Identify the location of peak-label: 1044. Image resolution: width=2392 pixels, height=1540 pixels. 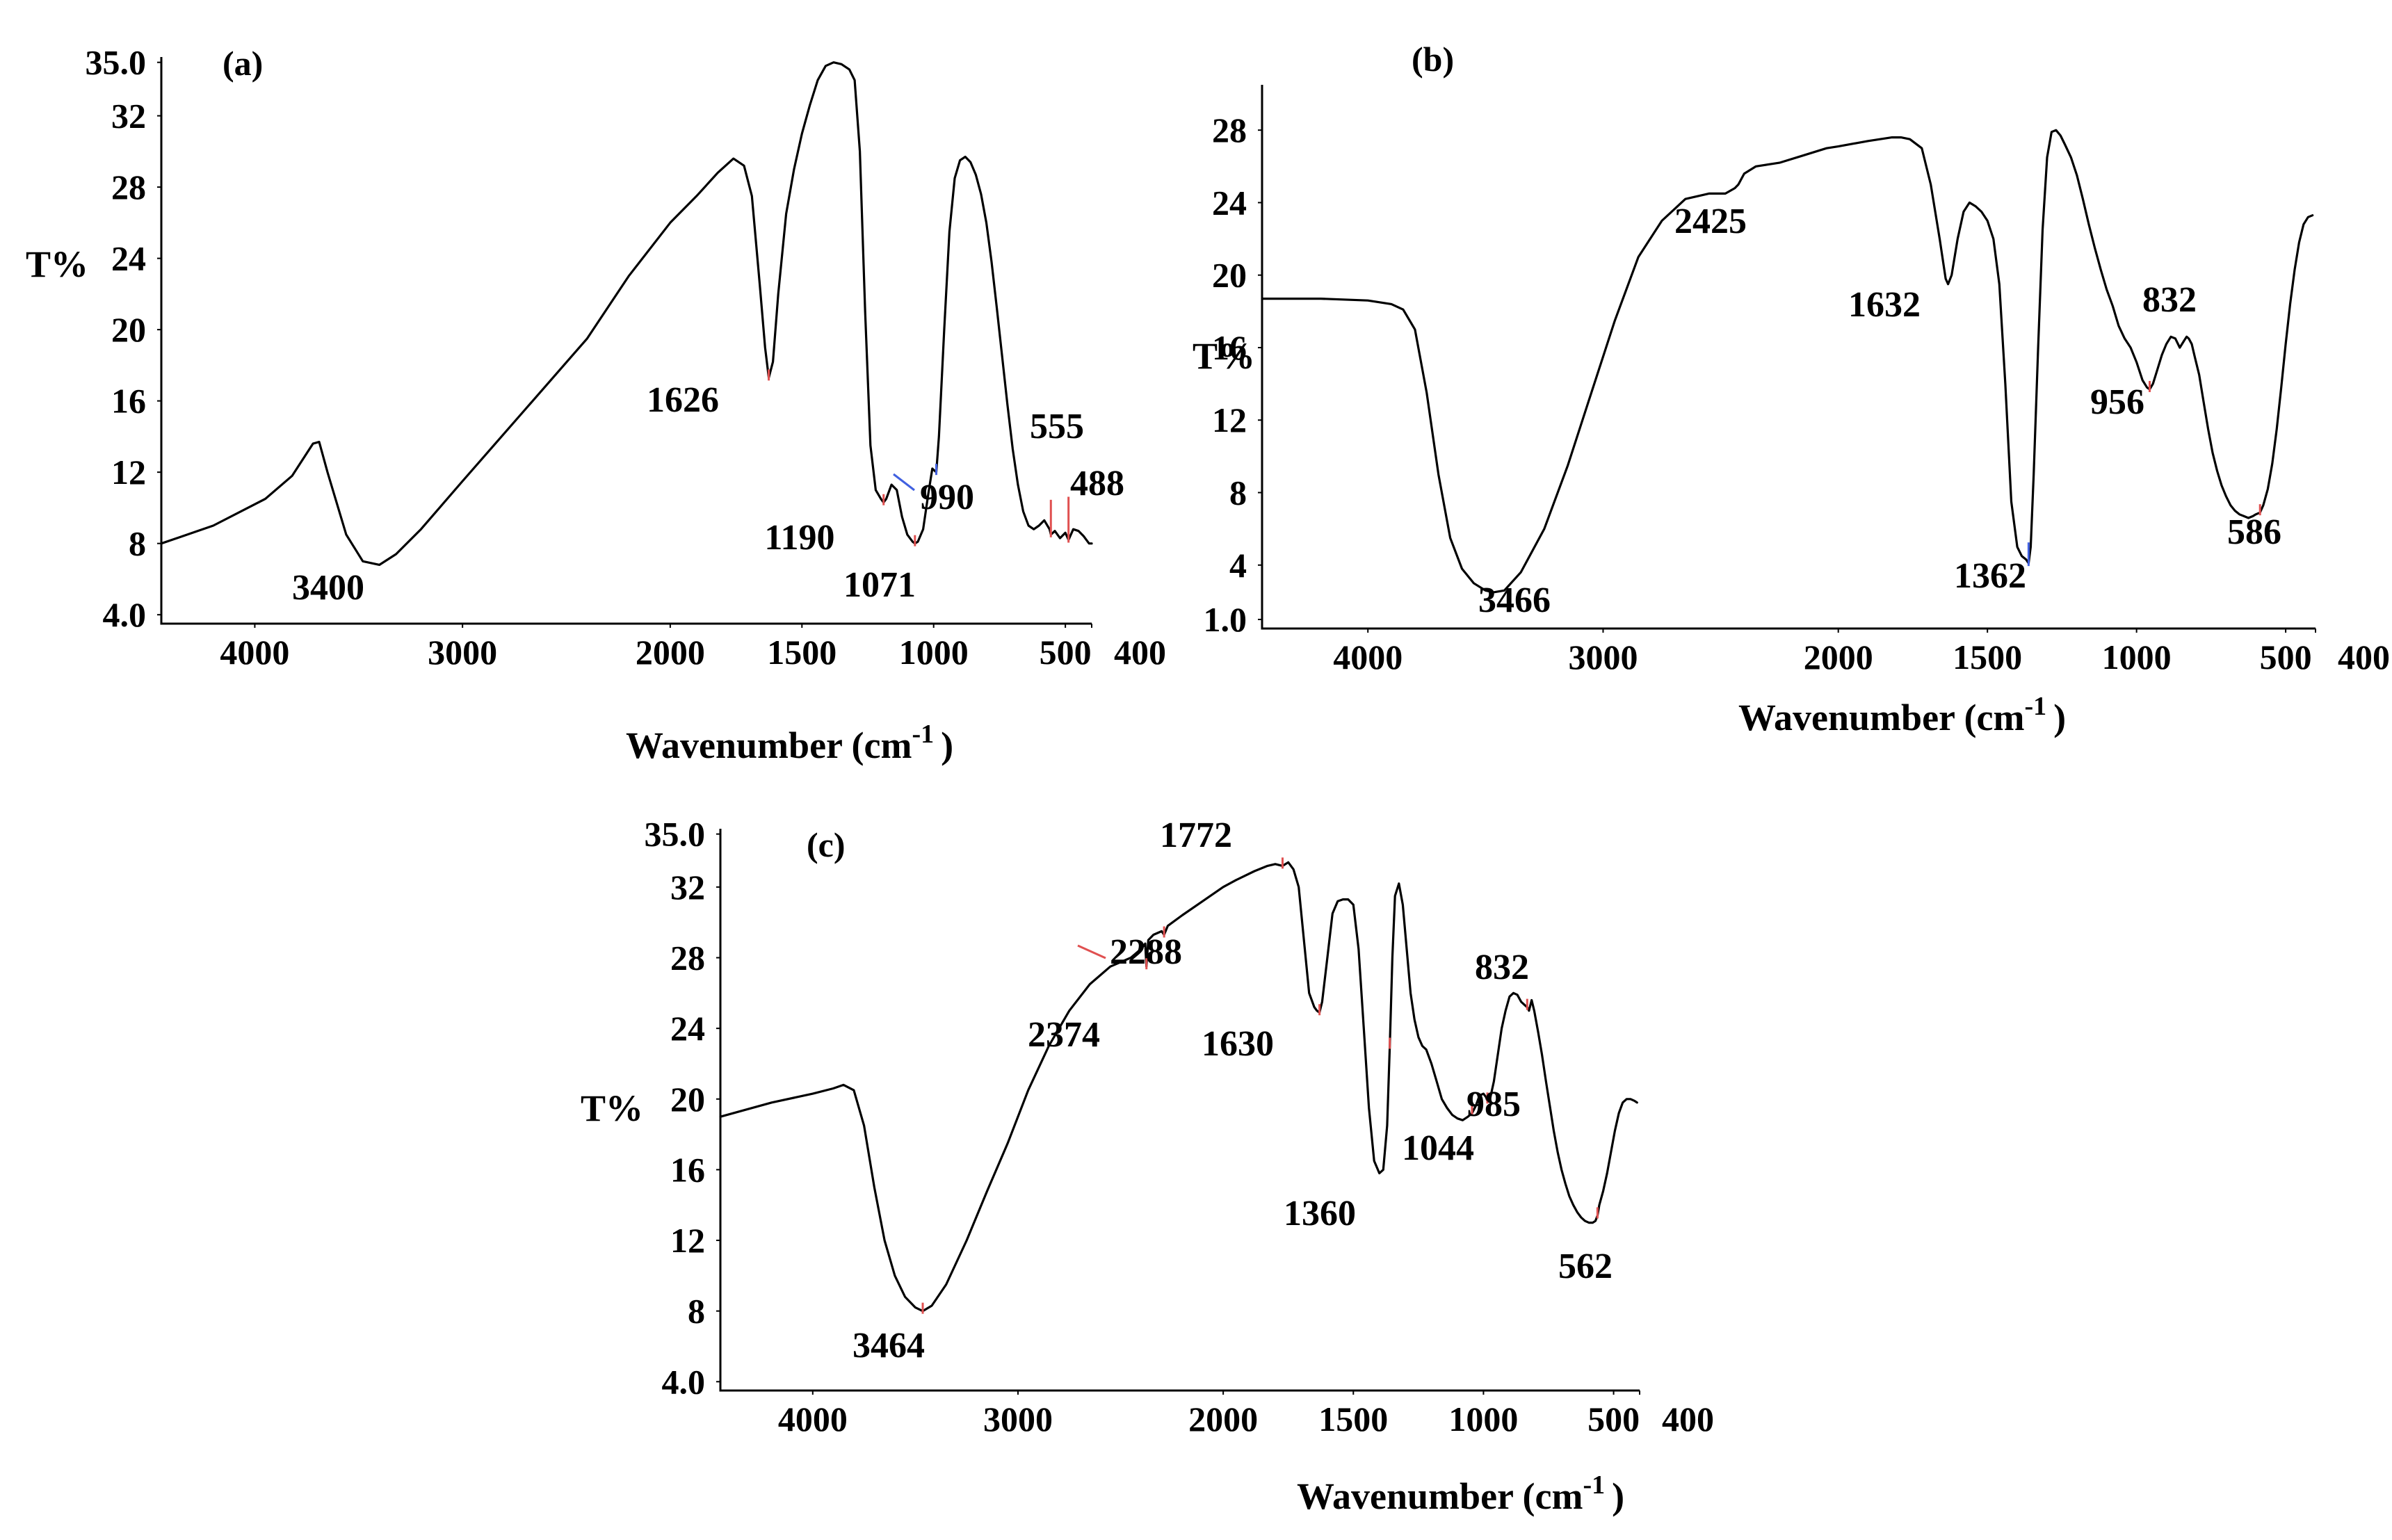
(1438, 1148).